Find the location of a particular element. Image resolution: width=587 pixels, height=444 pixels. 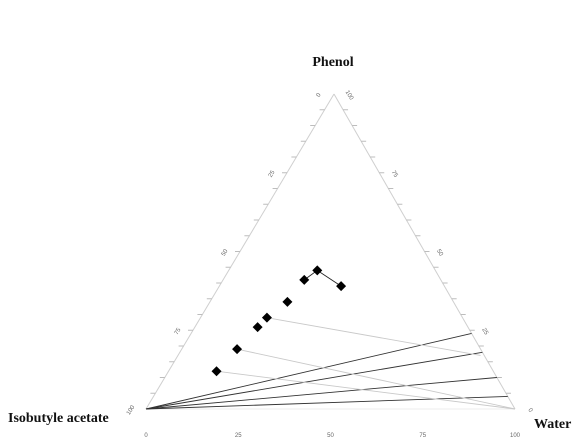

binodal-curve is located at coordinates (279, 321).